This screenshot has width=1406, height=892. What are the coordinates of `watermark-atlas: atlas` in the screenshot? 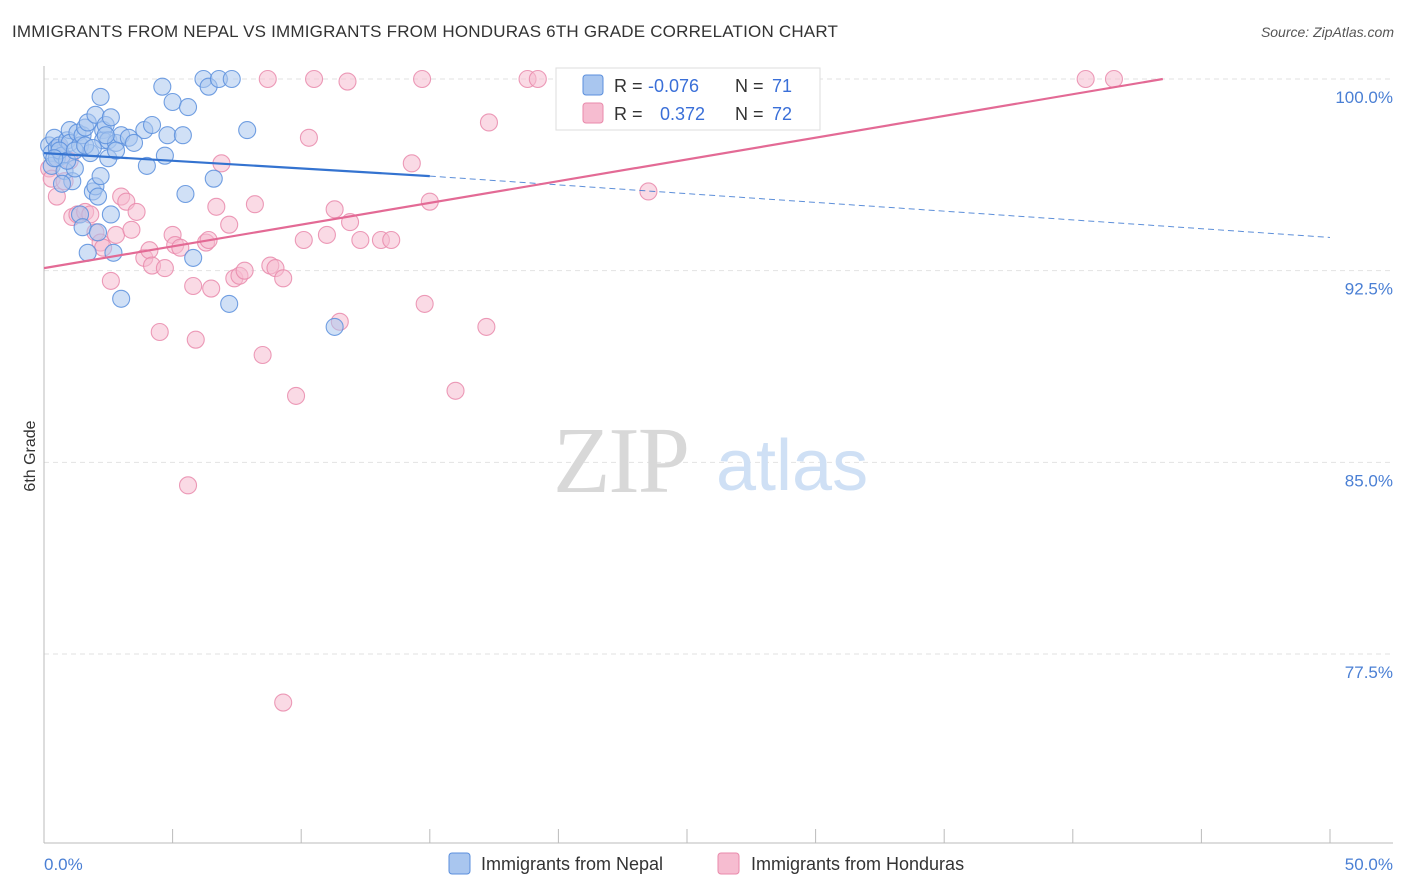 It's located at (792, 466).